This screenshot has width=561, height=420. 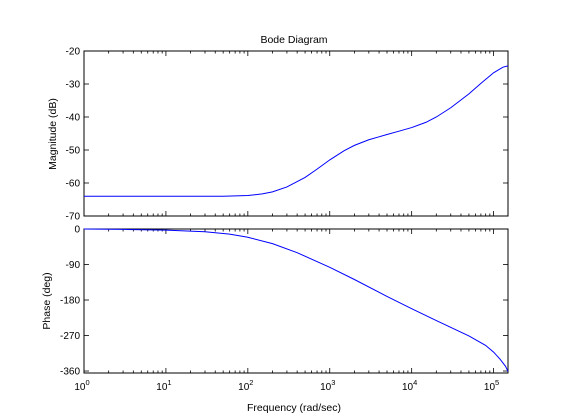 What do you see at coordinates (73, 265) in the screenshot?
I see `phase-y-tick-label: -90` at bounding box center [73, 265].